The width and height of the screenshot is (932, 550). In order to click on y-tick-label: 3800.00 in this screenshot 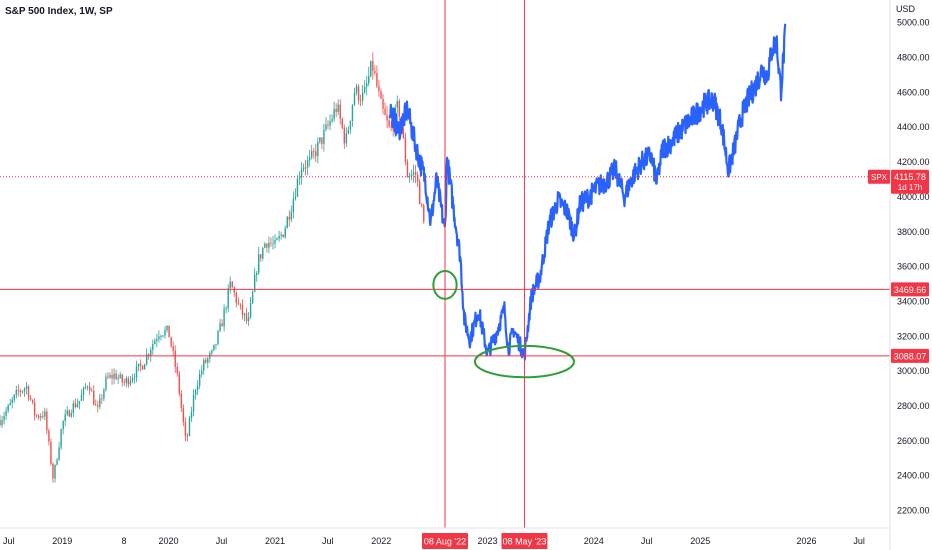, I will do `click(913, 232)`.